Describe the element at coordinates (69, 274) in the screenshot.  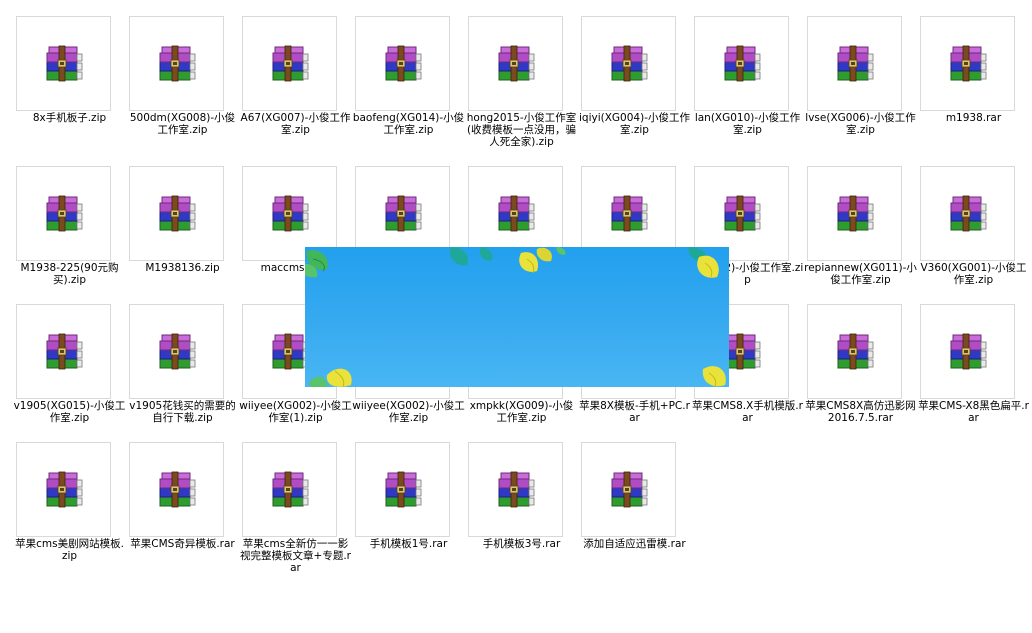
I see `file-name-label: M1938-225(90元购买).zip` at that location.